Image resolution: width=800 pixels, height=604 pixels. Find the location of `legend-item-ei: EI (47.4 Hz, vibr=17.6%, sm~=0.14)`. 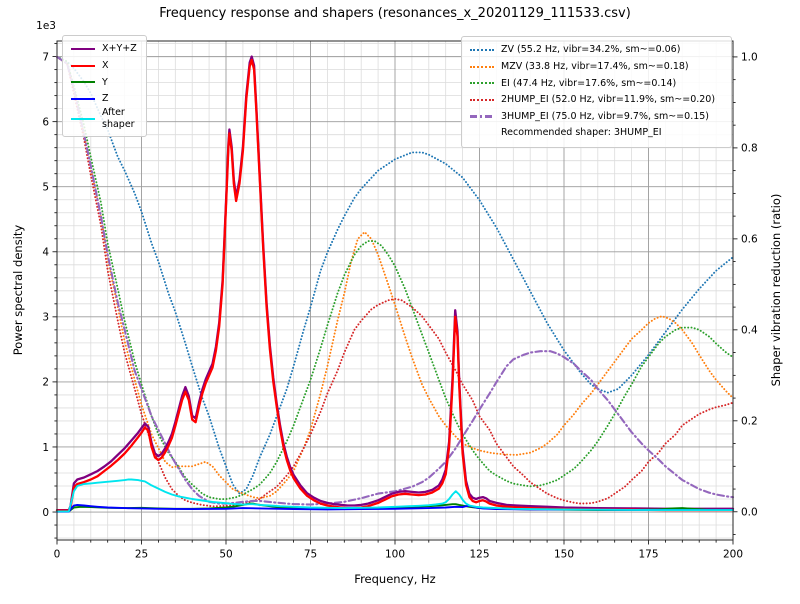

legend-item-ei: EI (47.4 Hz, vibr=17.6%, sm~=0.14) is located at coordinates (596, 83).